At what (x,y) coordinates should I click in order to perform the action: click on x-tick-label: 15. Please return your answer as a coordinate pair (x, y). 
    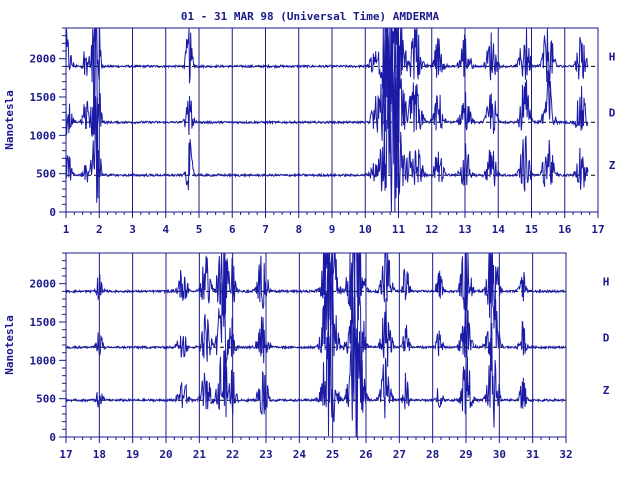
    Looking at the image, I should click on (531, 229).